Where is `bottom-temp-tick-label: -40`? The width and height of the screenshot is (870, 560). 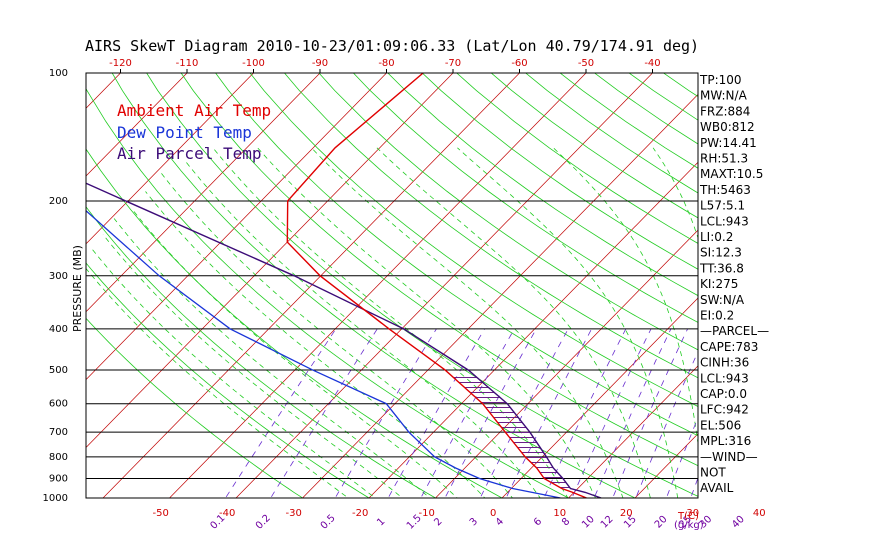
bottom-temp-tick-label: -40 is located at coordinates (227, 513).